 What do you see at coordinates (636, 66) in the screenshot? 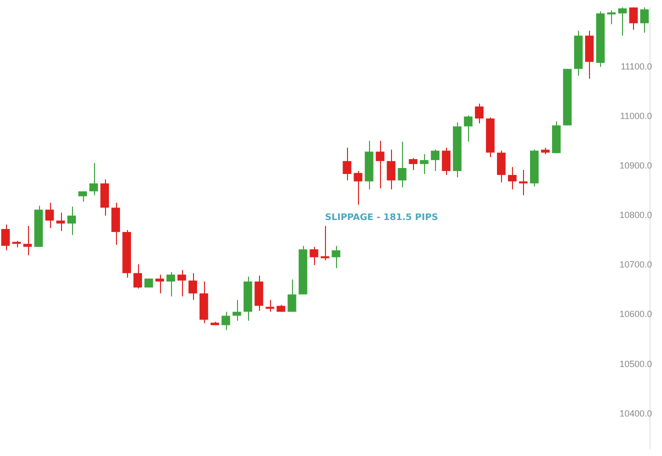
I see `y-tick-label: 11100.0` at bounding box center [636, 66].